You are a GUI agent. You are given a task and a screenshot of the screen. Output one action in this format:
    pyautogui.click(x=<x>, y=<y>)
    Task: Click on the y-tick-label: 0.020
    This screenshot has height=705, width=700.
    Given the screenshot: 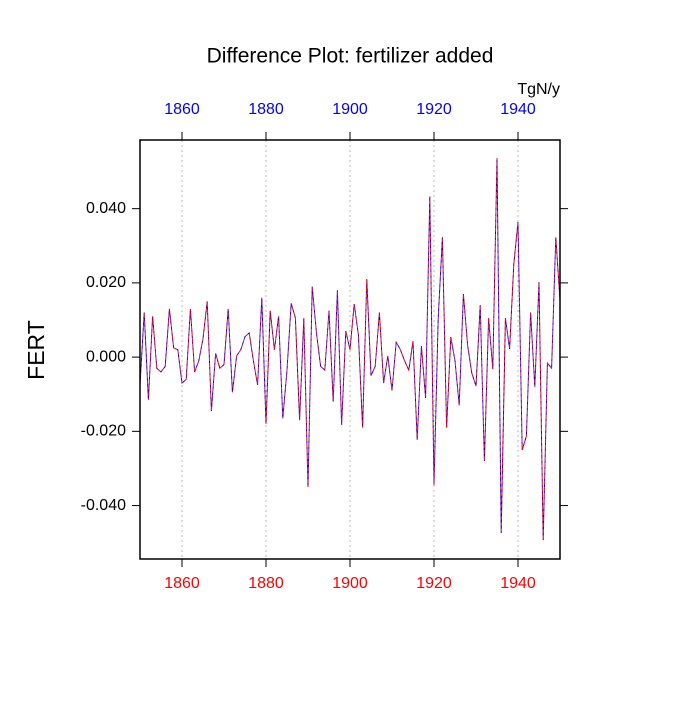 What is the action you would take?
    pyautogui.click(x=106, y=282)
    